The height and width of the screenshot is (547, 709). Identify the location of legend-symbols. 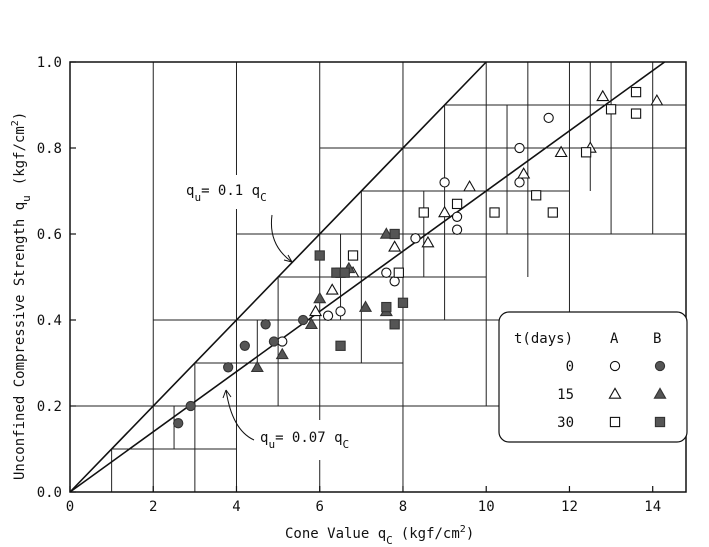
(637, 394).